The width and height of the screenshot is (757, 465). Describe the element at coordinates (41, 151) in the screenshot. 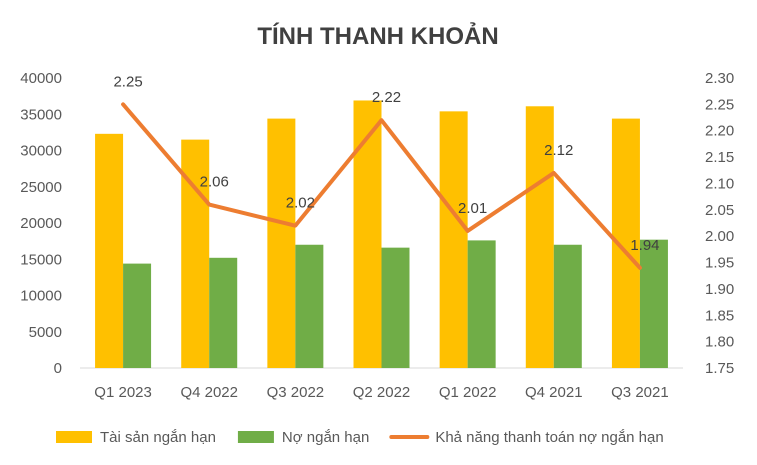

I see `left-tick-label: 30000` at that location.